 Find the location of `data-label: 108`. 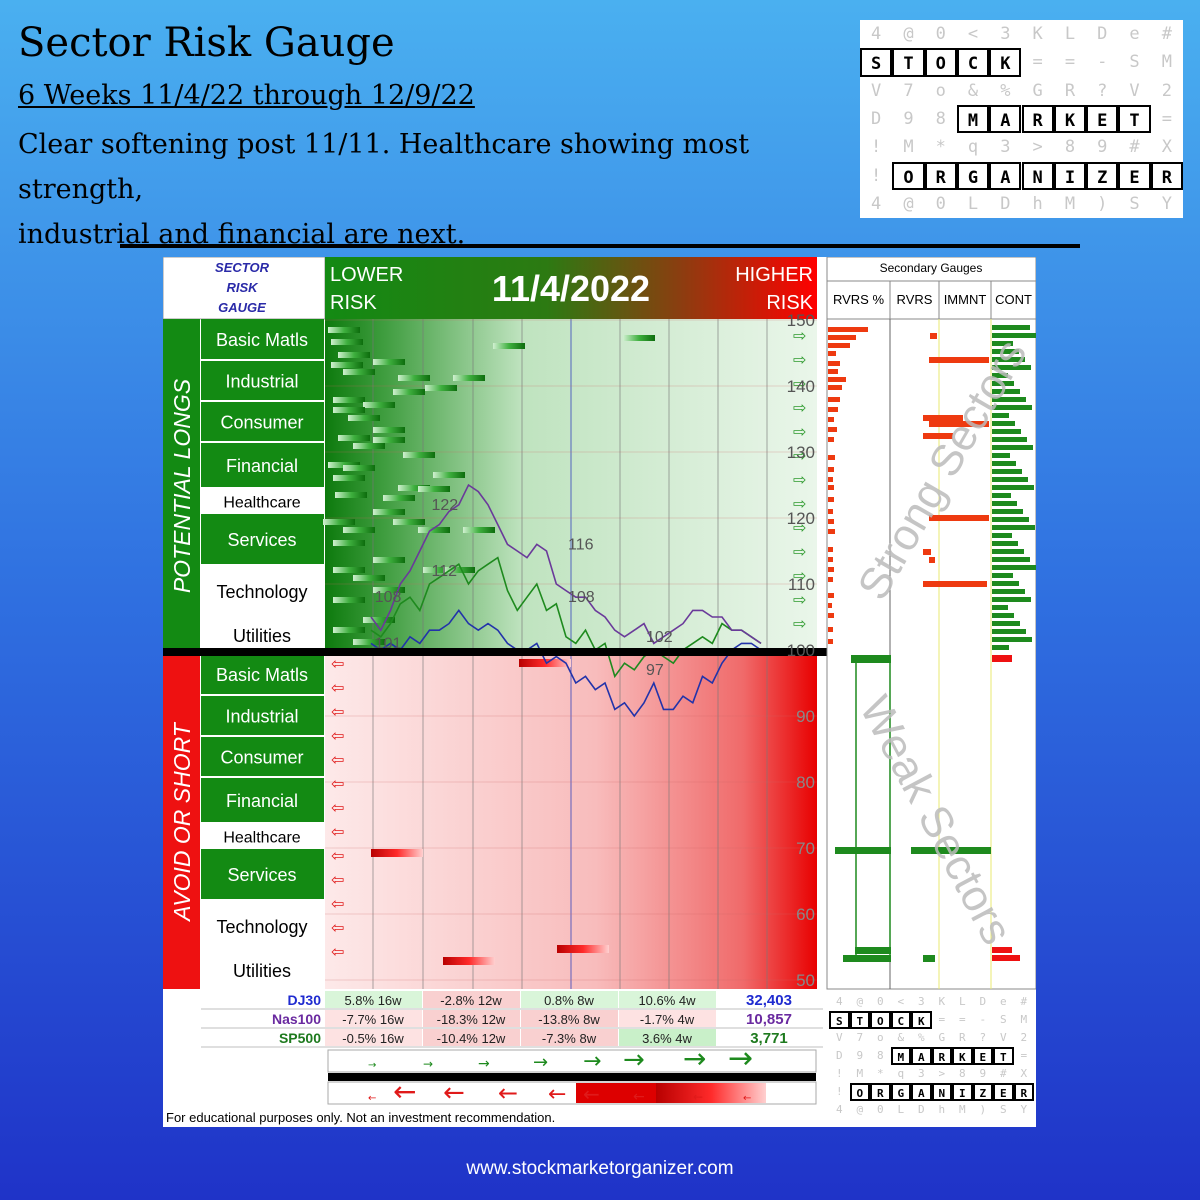

data-label: 108 is located at coordinates (388, 597).